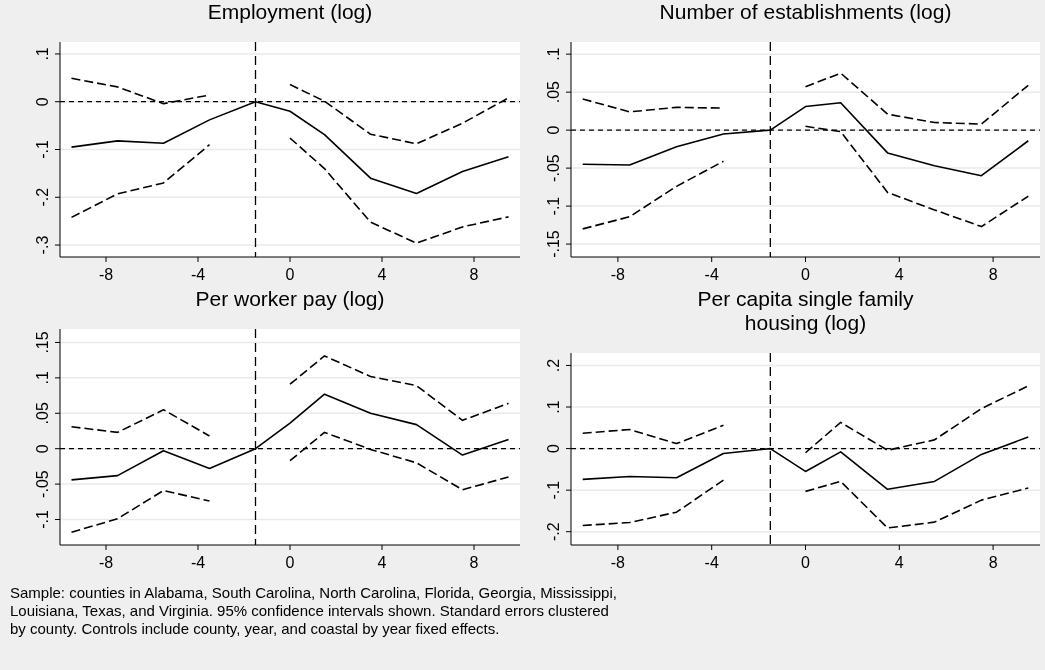 This screenshot has width=1045, height=670. I want to click on y-tick-label: .15, so click(42, 342).